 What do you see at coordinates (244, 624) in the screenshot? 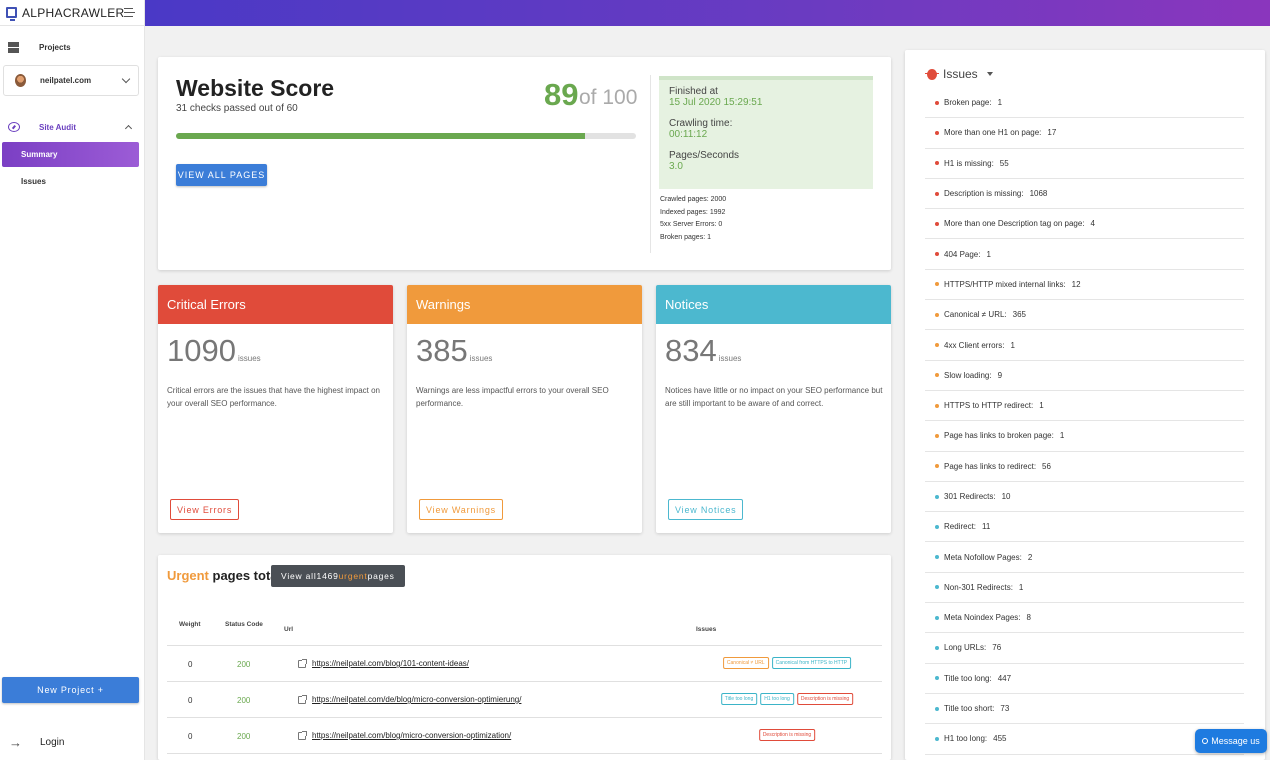
I see `col-status: Status Code` at bounding box center [244, 624].